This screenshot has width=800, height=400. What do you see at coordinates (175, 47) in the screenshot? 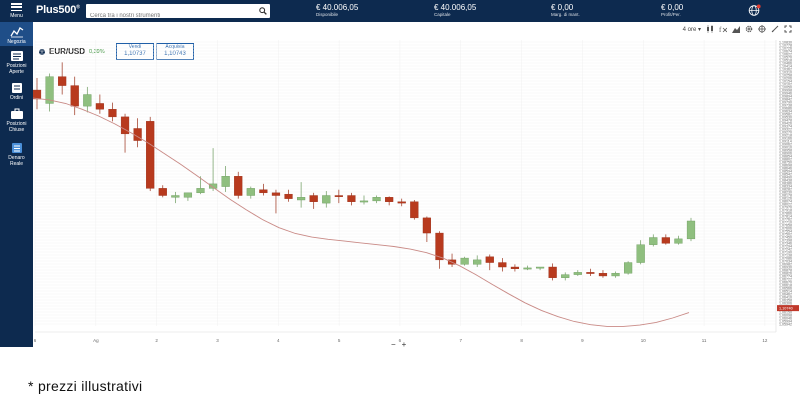
I see `buy-label: Acquista` at bounding box center [175, 47].